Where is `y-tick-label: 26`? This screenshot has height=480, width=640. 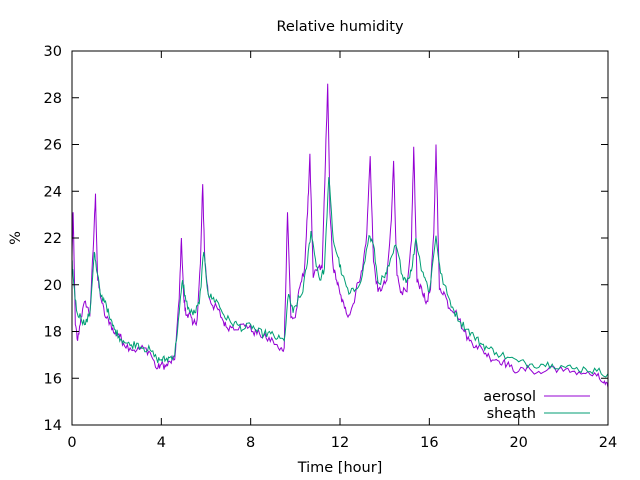
y-tick-label: 26 is located at coordinates (53, 146).